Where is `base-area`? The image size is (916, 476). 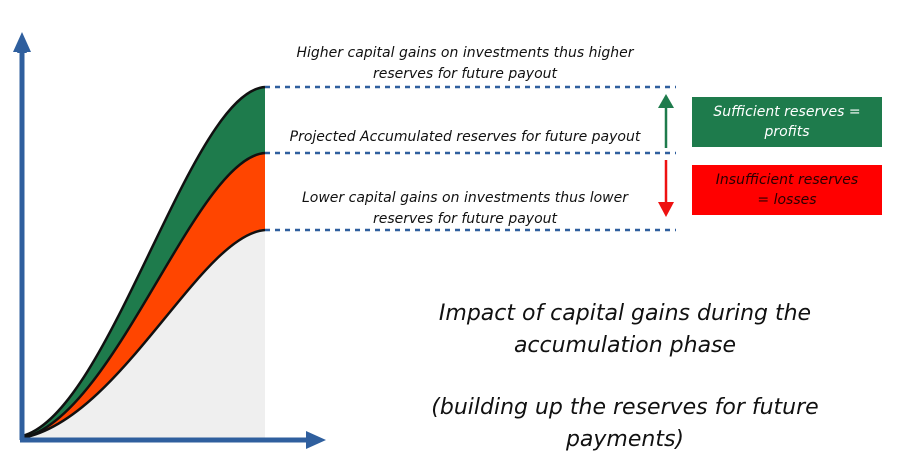 base-area is located at coordinates (143, 334).